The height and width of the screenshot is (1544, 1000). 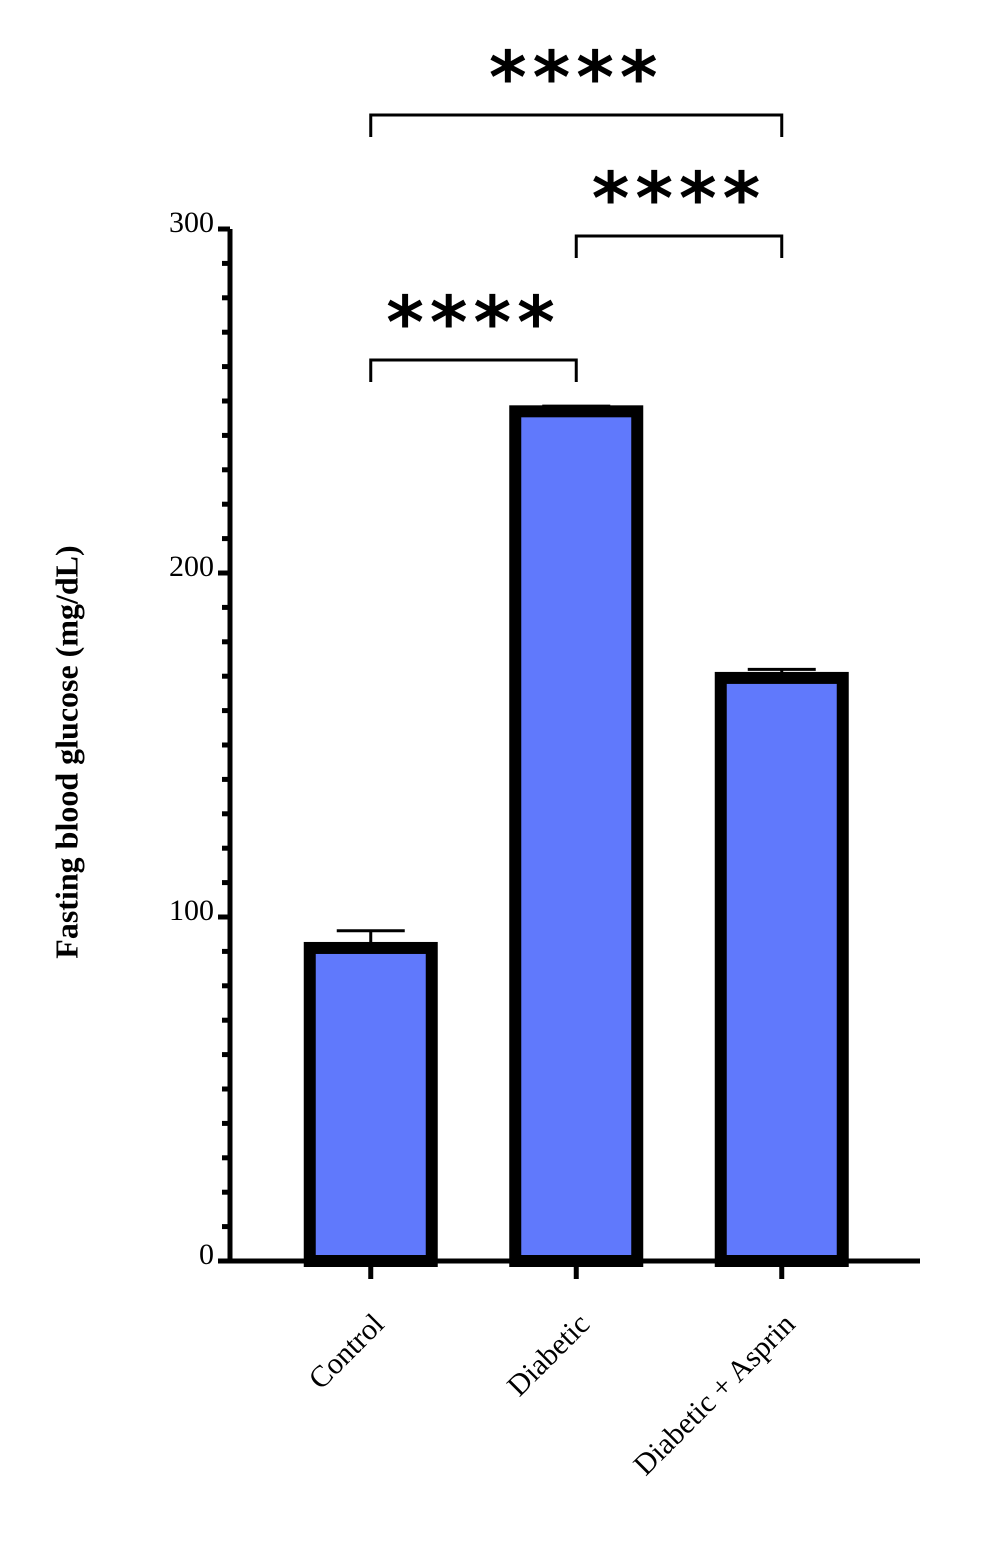 I want to click on y-axis-label: Fasting blood glucose (mg/dL), so click(x=66, y=751).